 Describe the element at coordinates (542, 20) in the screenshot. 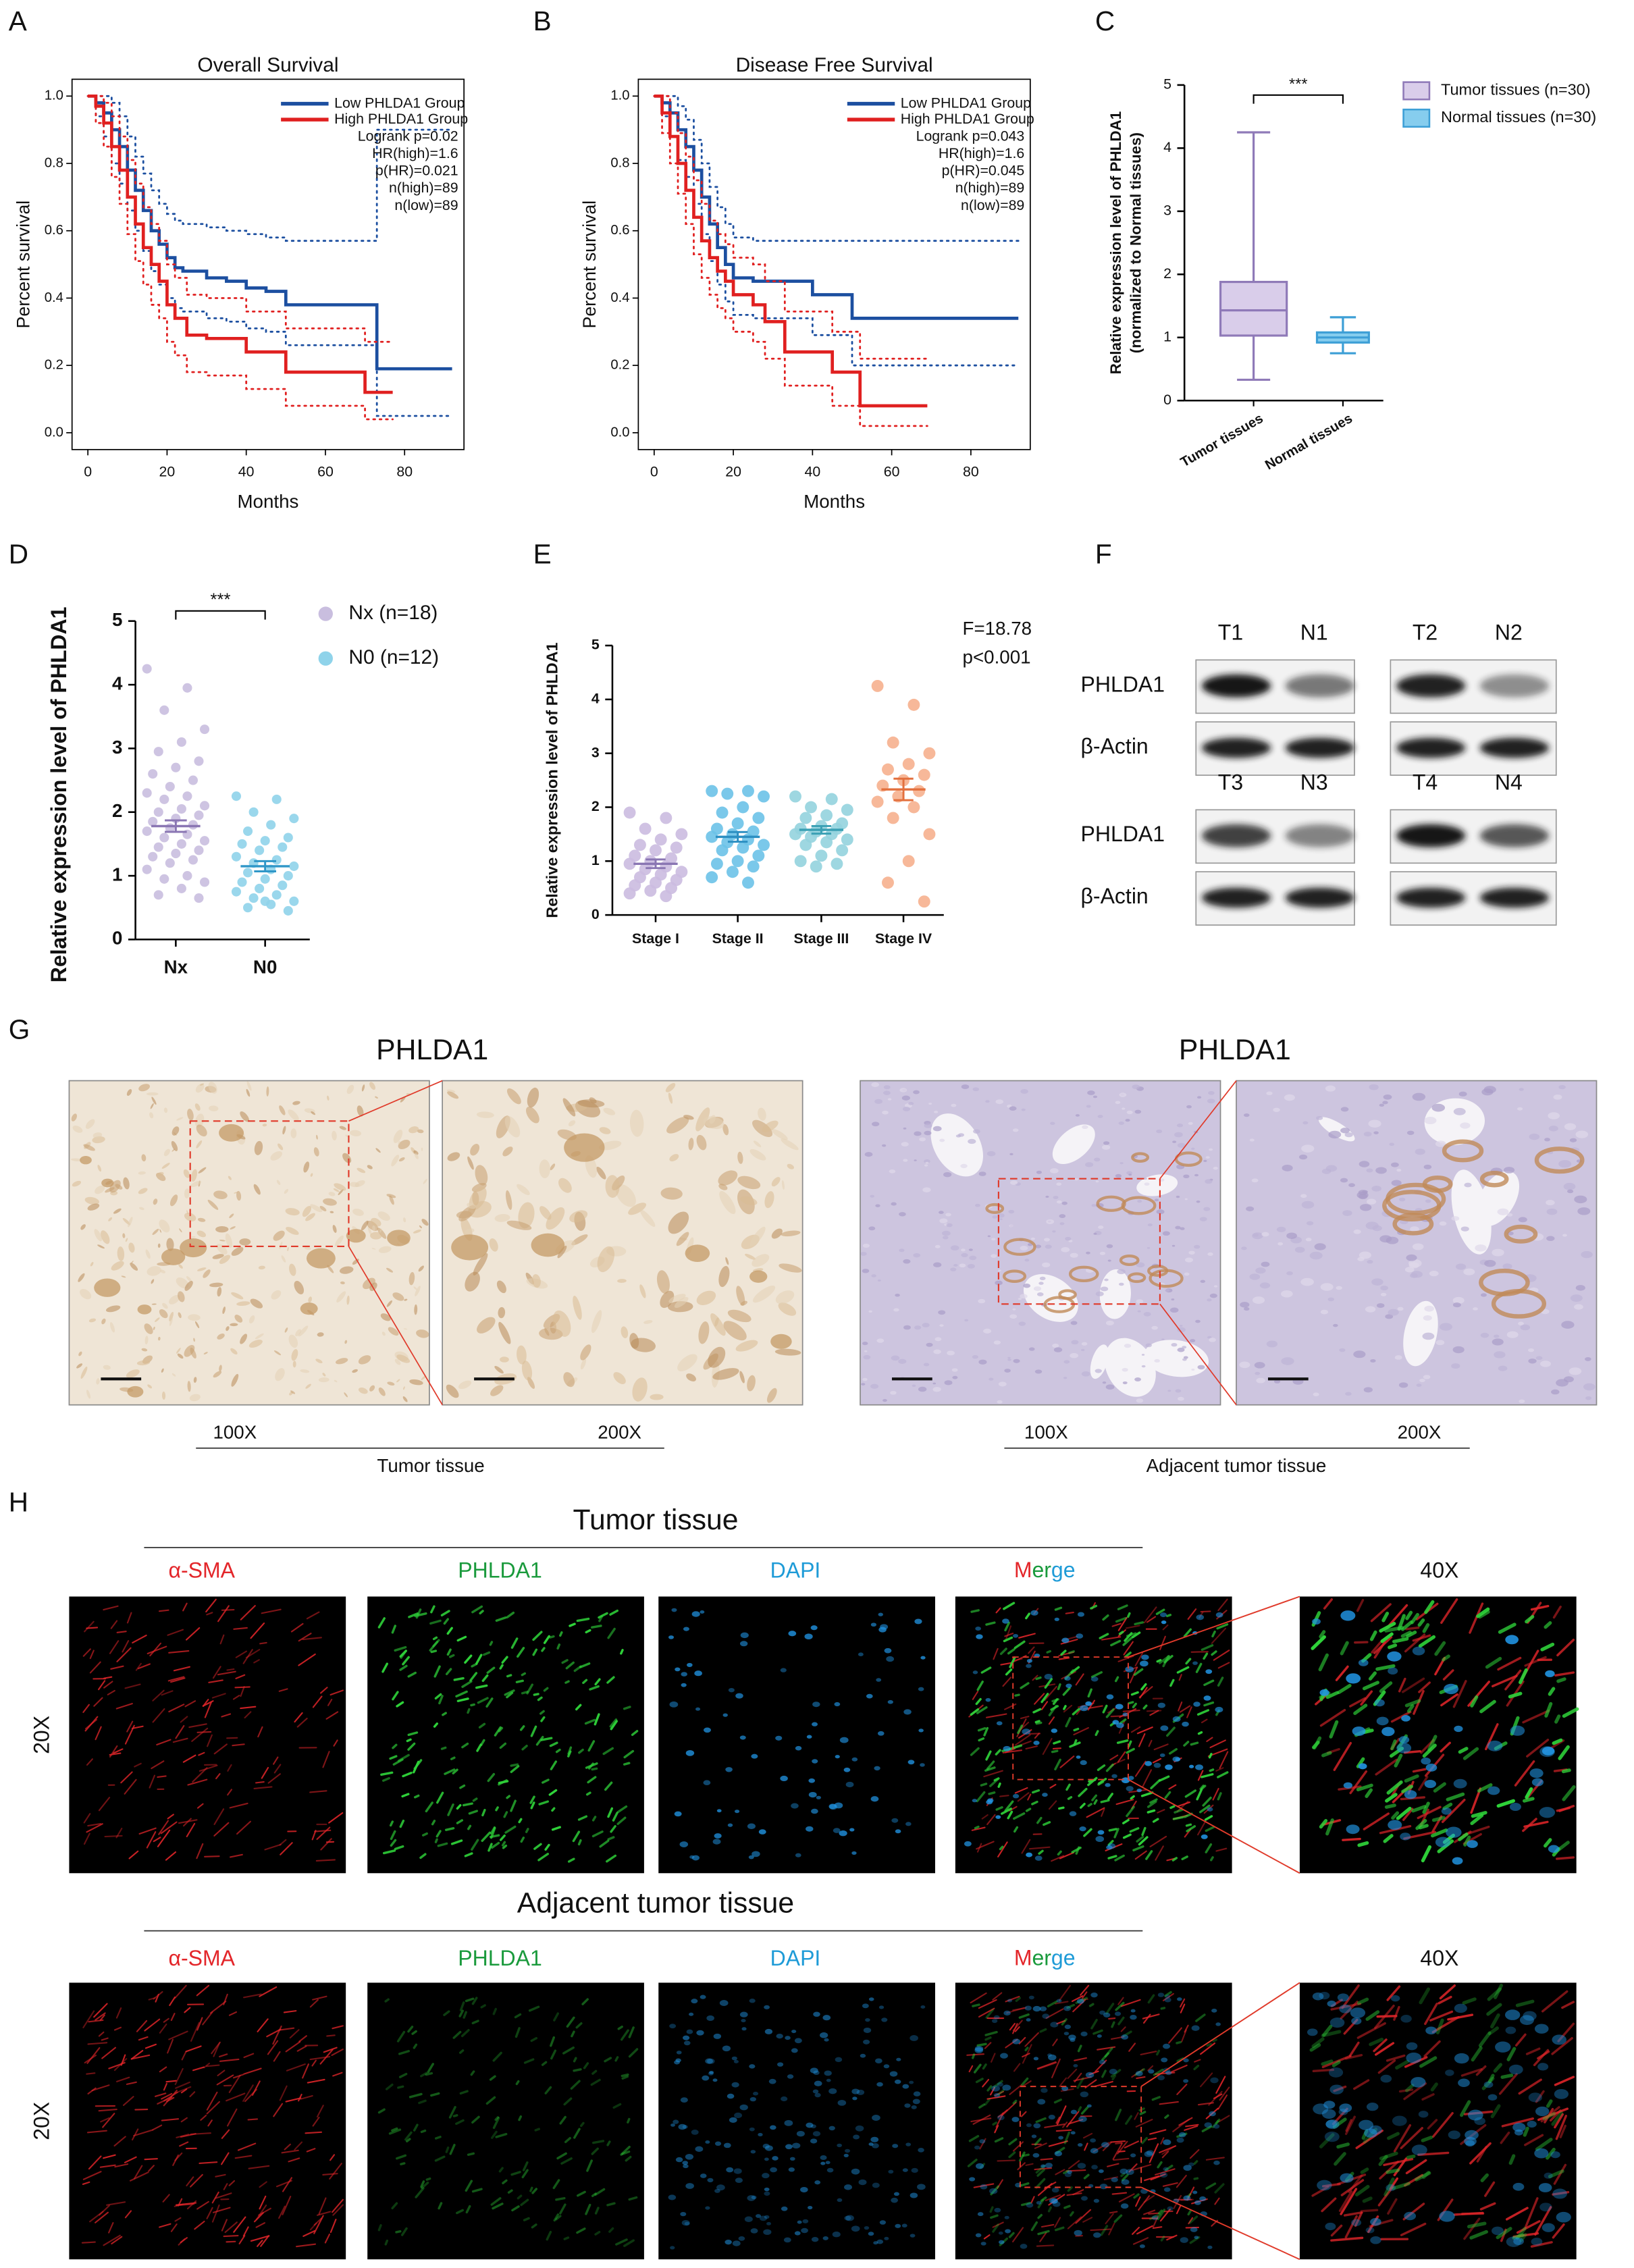

I see `panel-label: B` at that location.